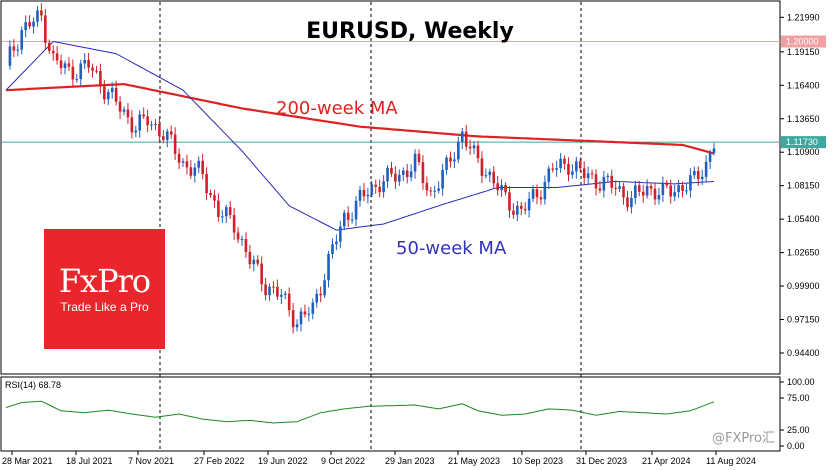  Describe the element at coordinates (803, 186) in the screenshot. I see `price-tick-label: 1.08150` at that location.